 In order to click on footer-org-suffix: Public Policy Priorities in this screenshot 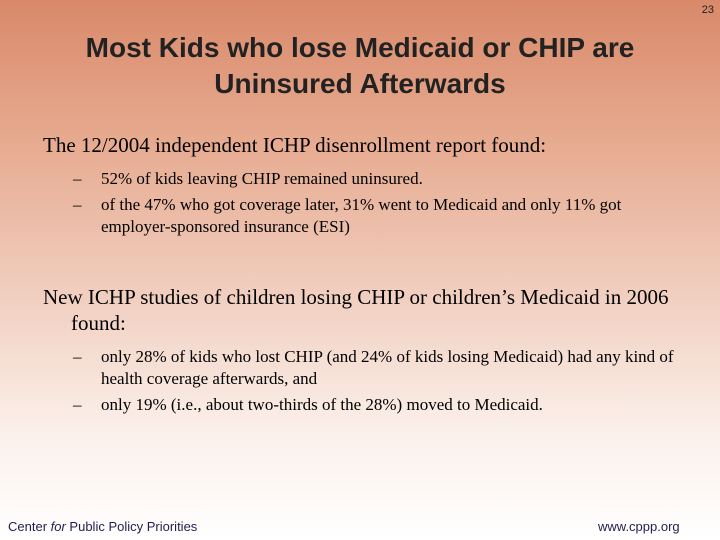, I will do `click(131, 526)`.